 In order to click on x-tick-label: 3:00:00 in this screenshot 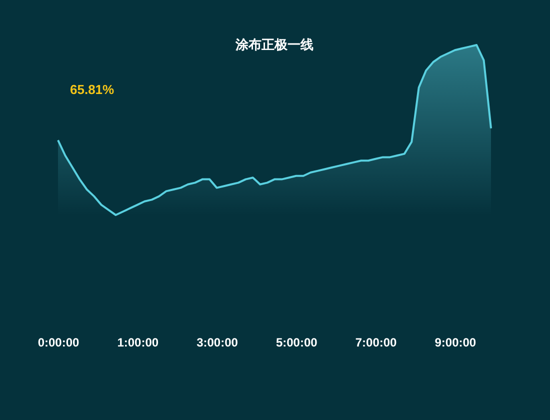, I will do `click(217, 343)`.